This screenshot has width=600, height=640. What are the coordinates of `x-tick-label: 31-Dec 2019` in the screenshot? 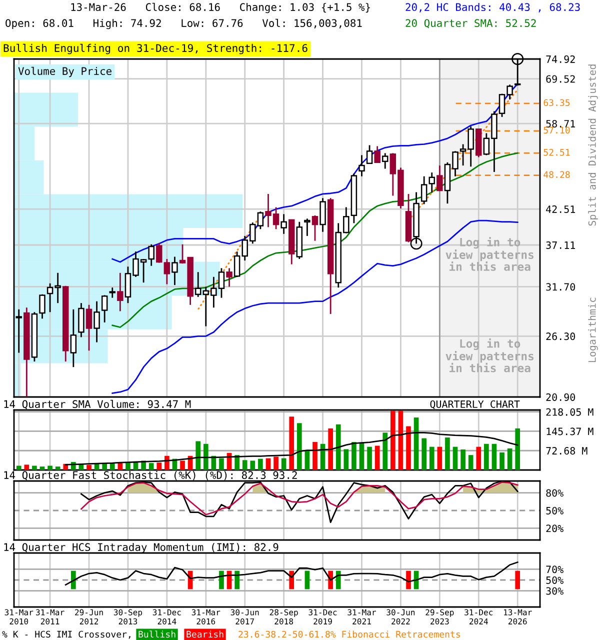 It's located at (322, 616).